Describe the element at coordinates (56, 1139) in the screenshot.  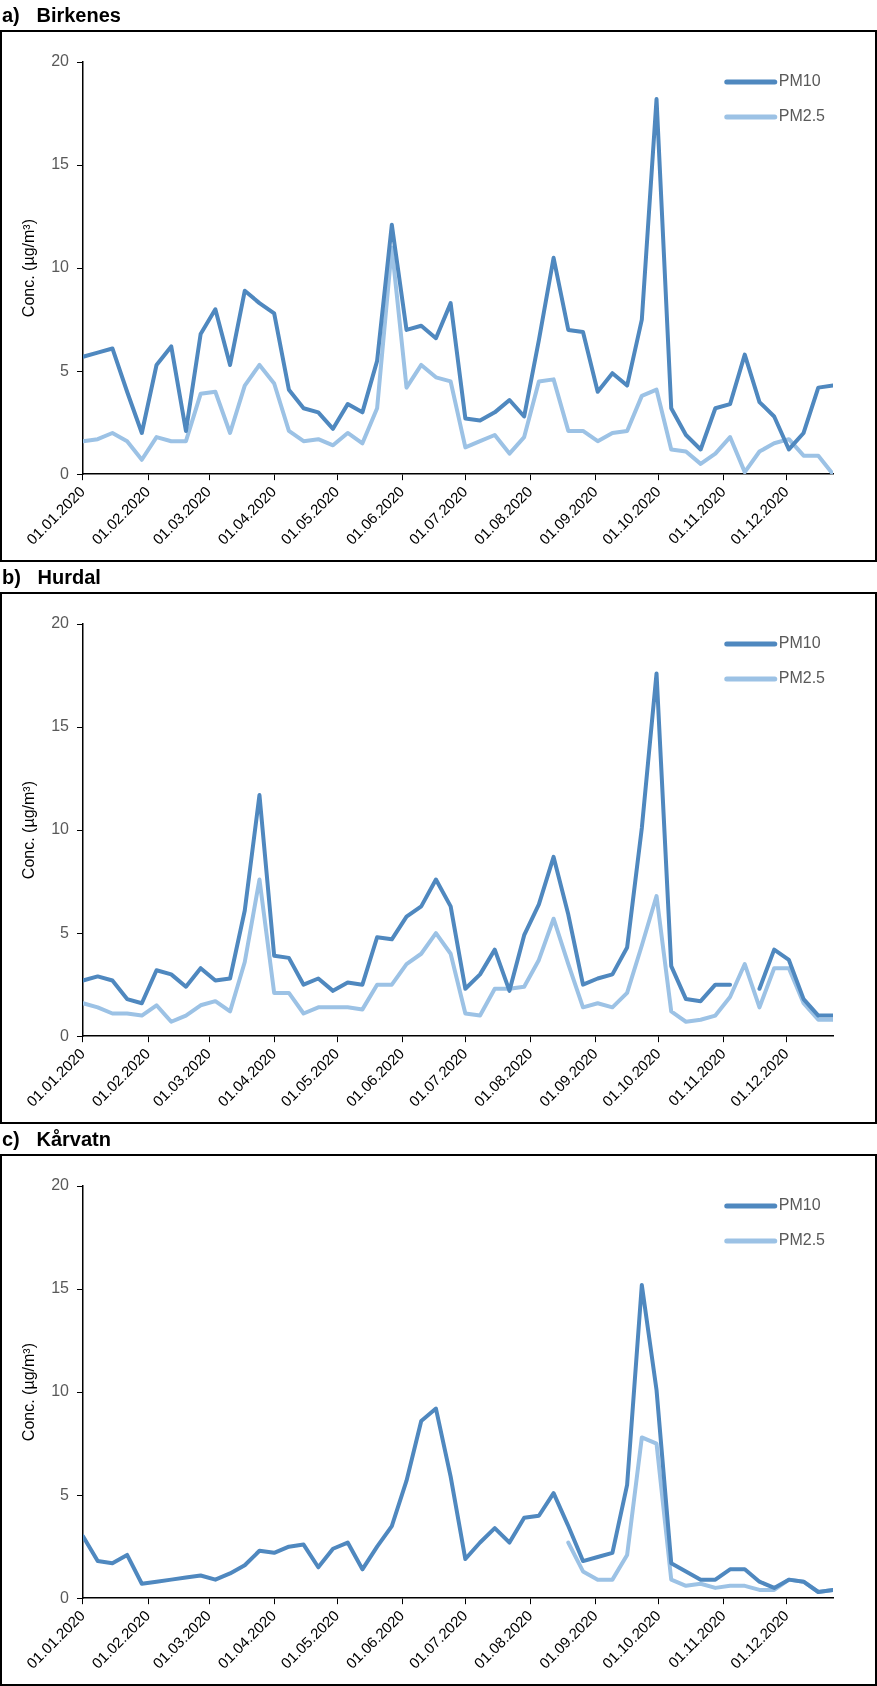
I see `chart-title: c) Kårvatn` at that location.